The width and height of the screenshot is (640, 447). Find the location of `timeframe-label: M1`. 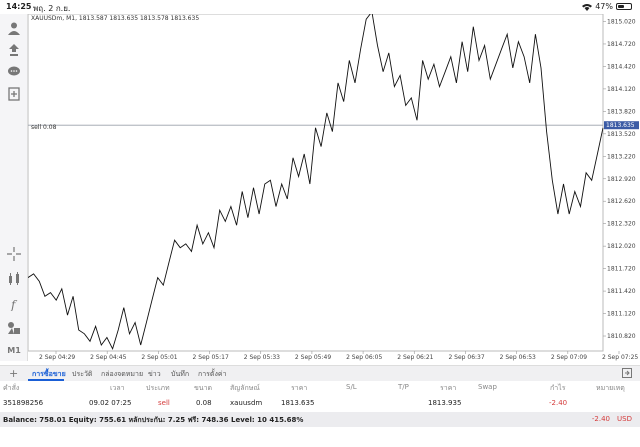

timeframe-label: M1 is located at coordinates (14, 350).